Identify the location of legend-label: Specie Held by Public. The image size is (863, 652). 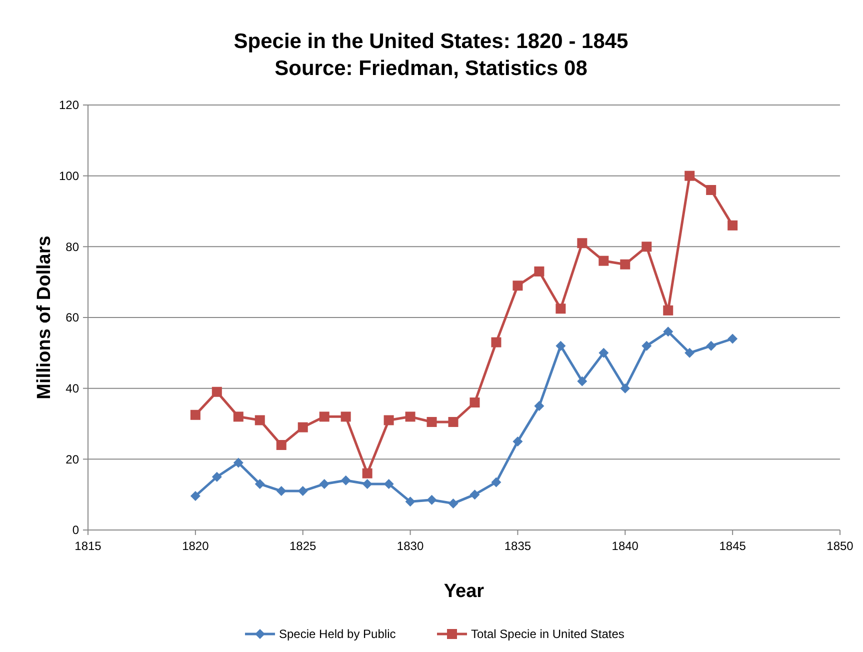
(337, 634).